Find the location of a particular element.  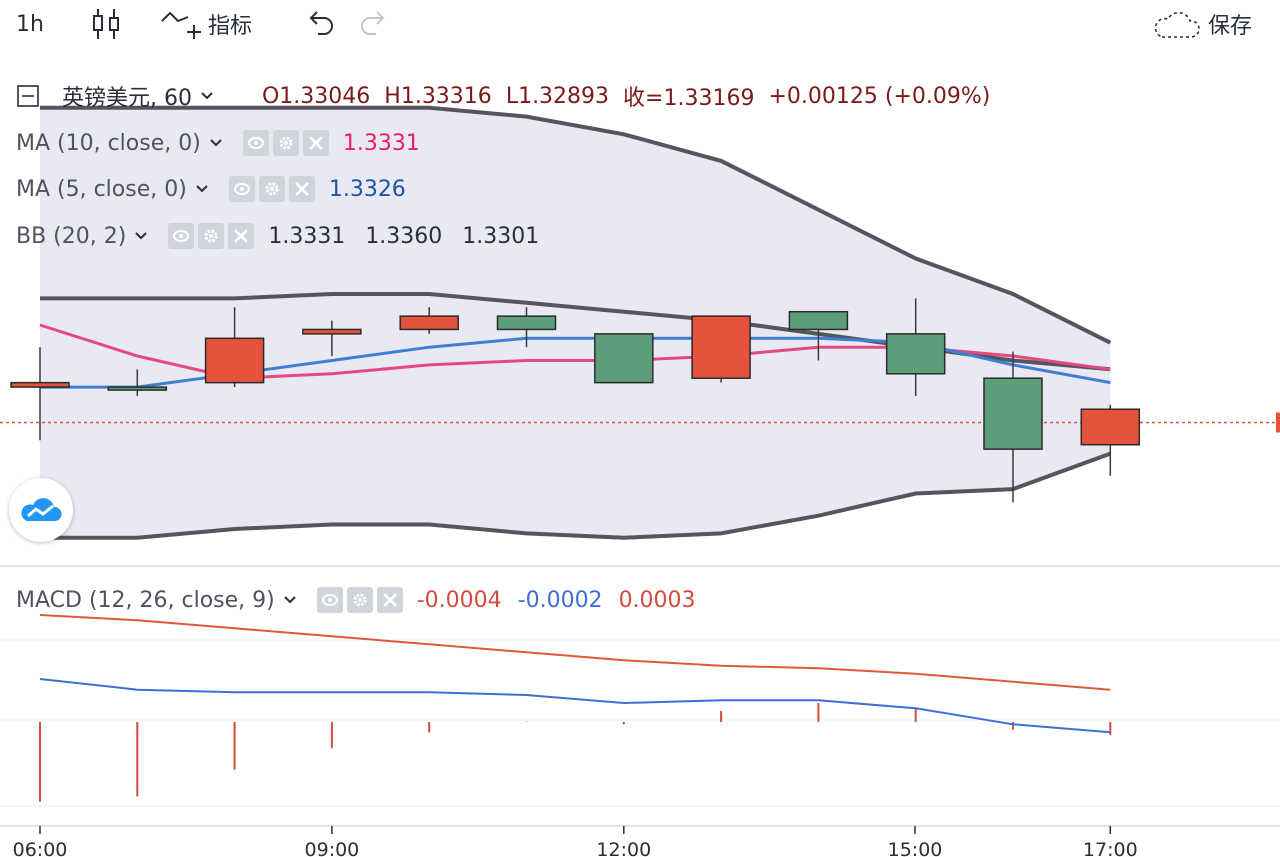

ma5-value: 1.3326 is located at coordinates (367, 189).